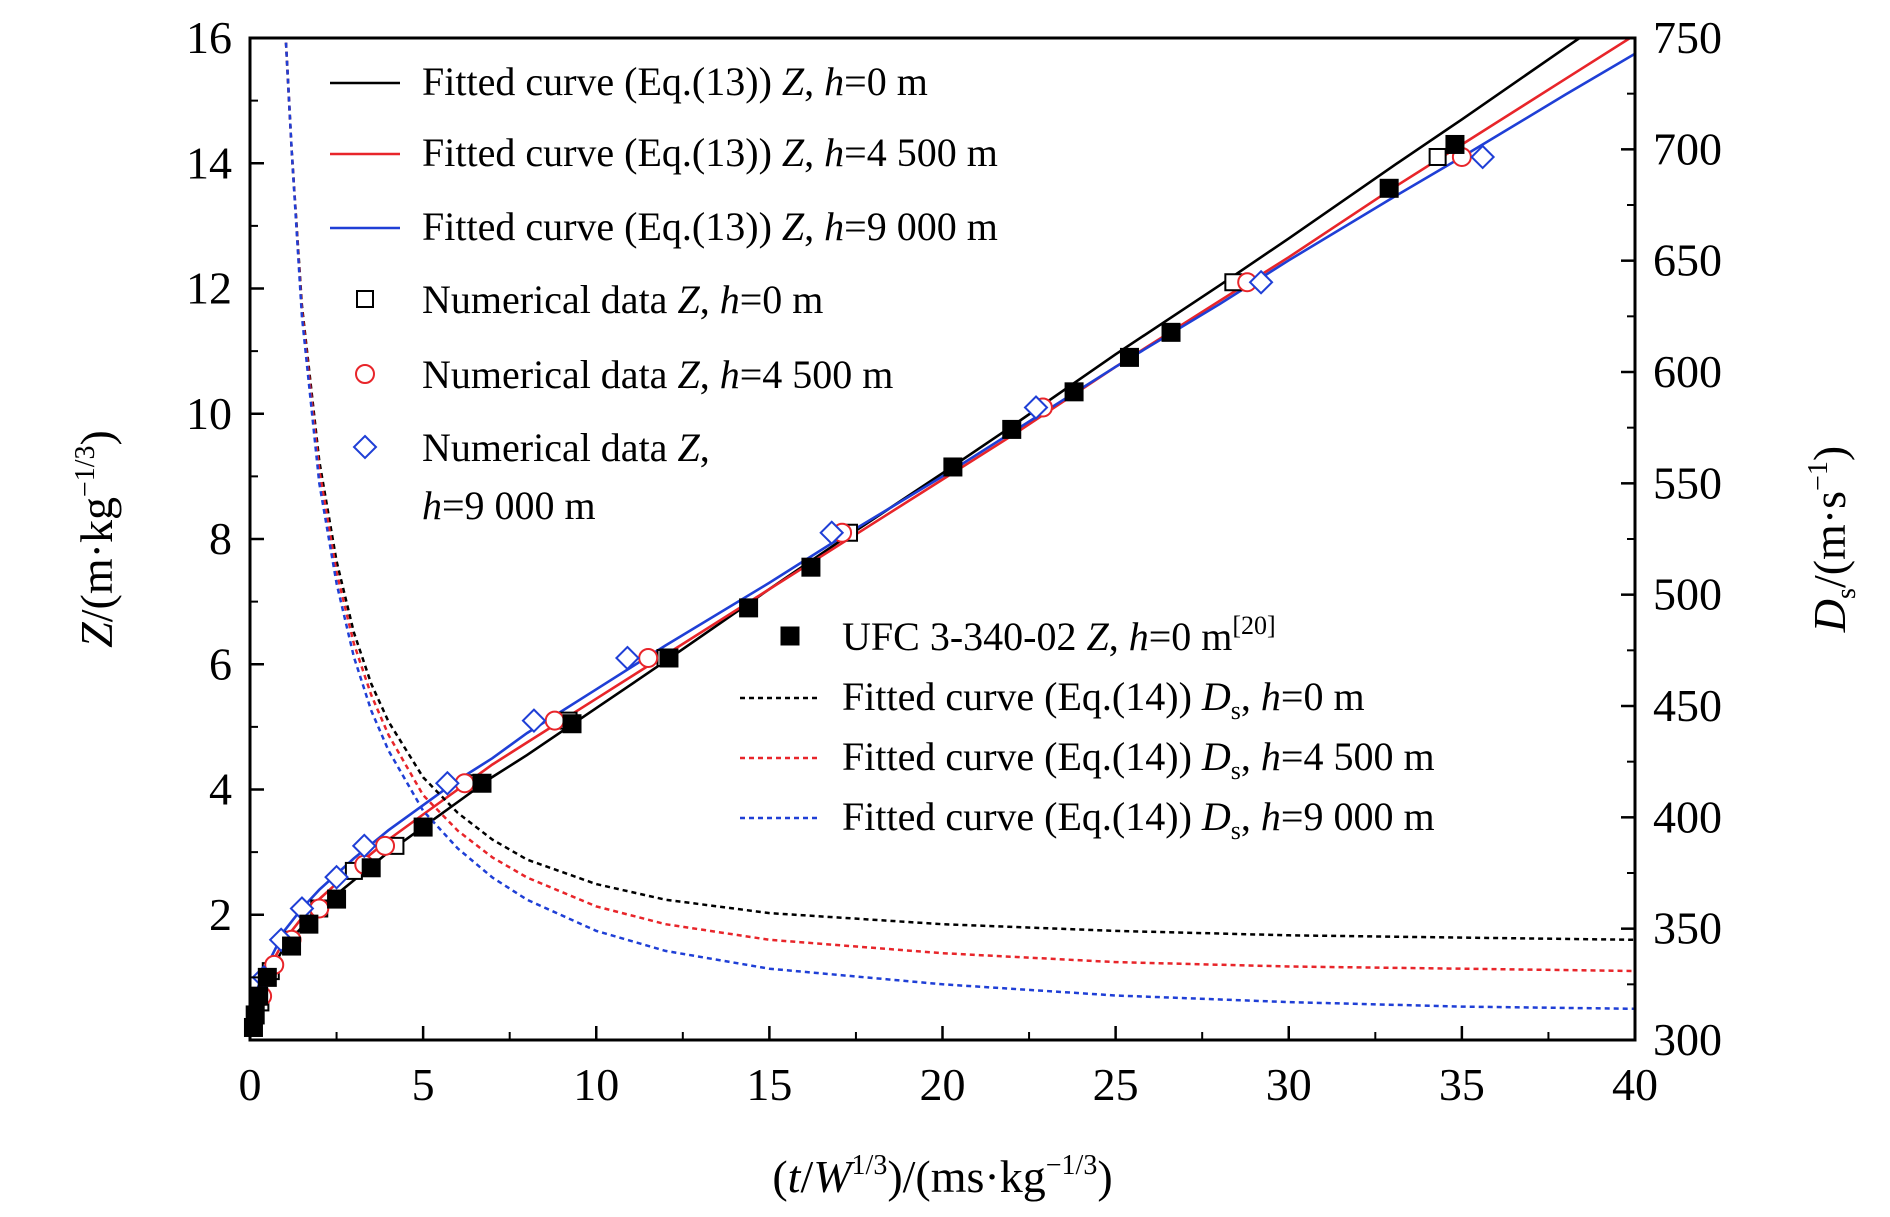  I want to click on legend-swatch-nz2, so click(365, 447).